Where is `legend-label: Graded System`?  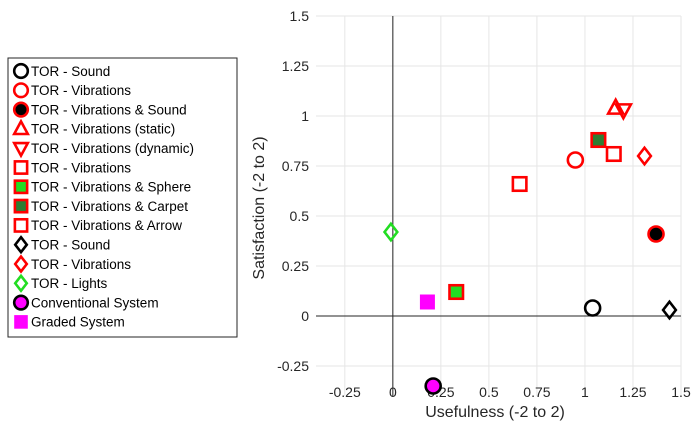 legend-label: Graded System is located at coordinates (78, 322).